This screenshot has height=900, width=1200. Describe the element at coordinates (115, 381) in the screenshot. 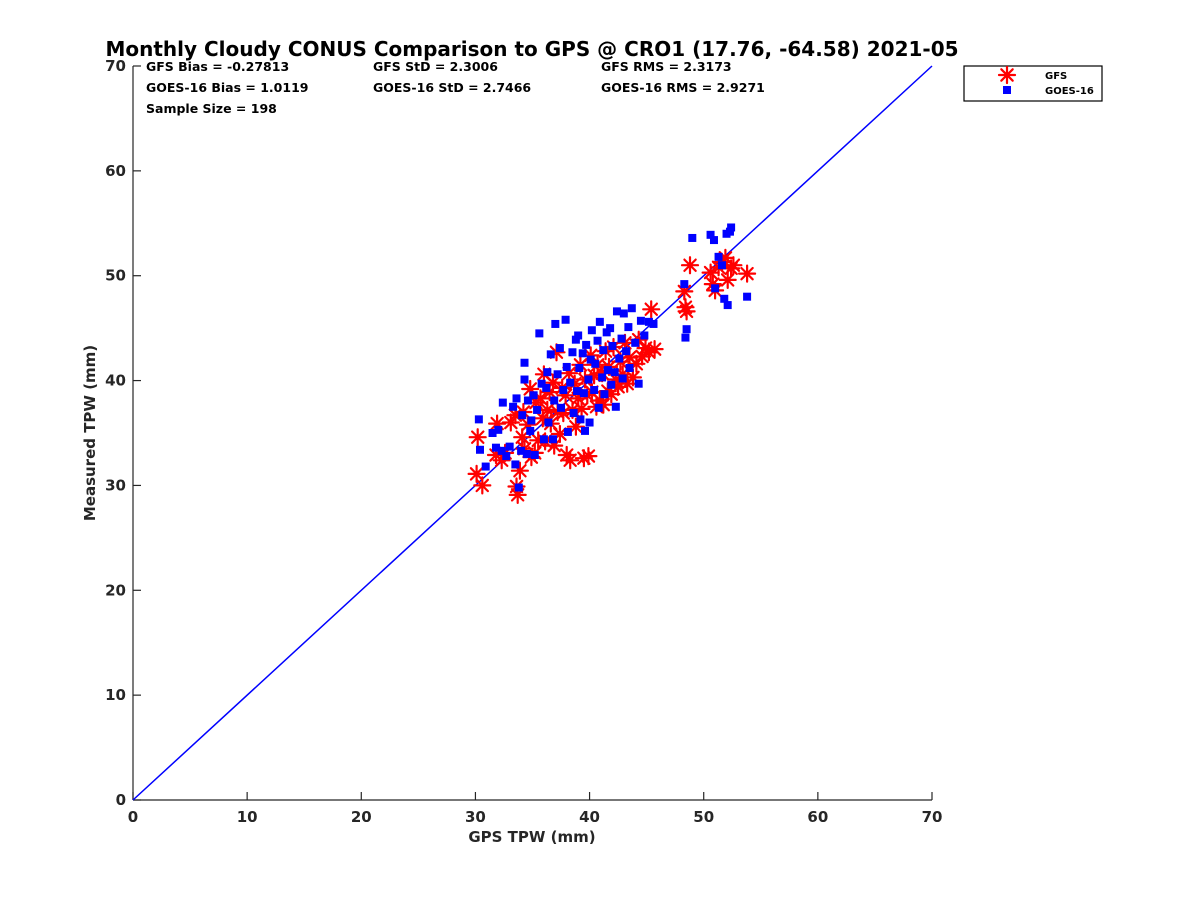

I see `y-tick-label: 40` at that location.